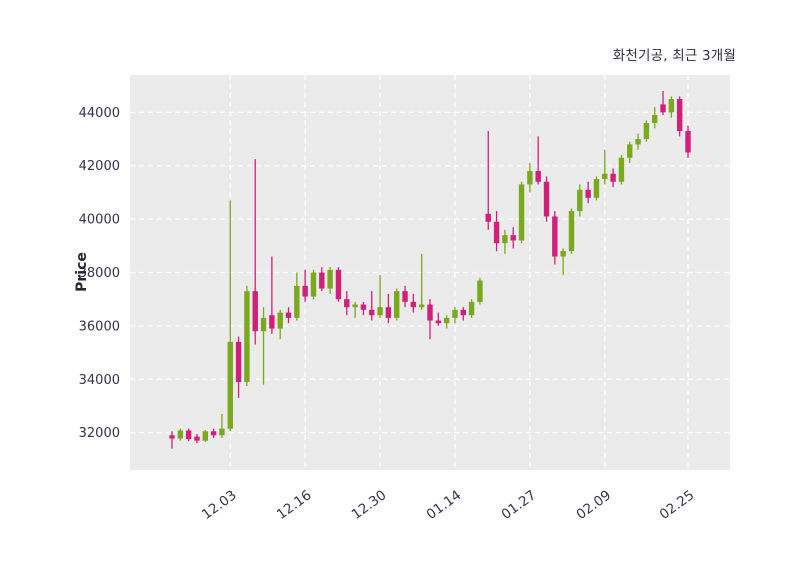  What do you see at coordinates (444, 505) in the screenshot?
I see `x-tick-label: 01.14` at bounding box center [444, 505].